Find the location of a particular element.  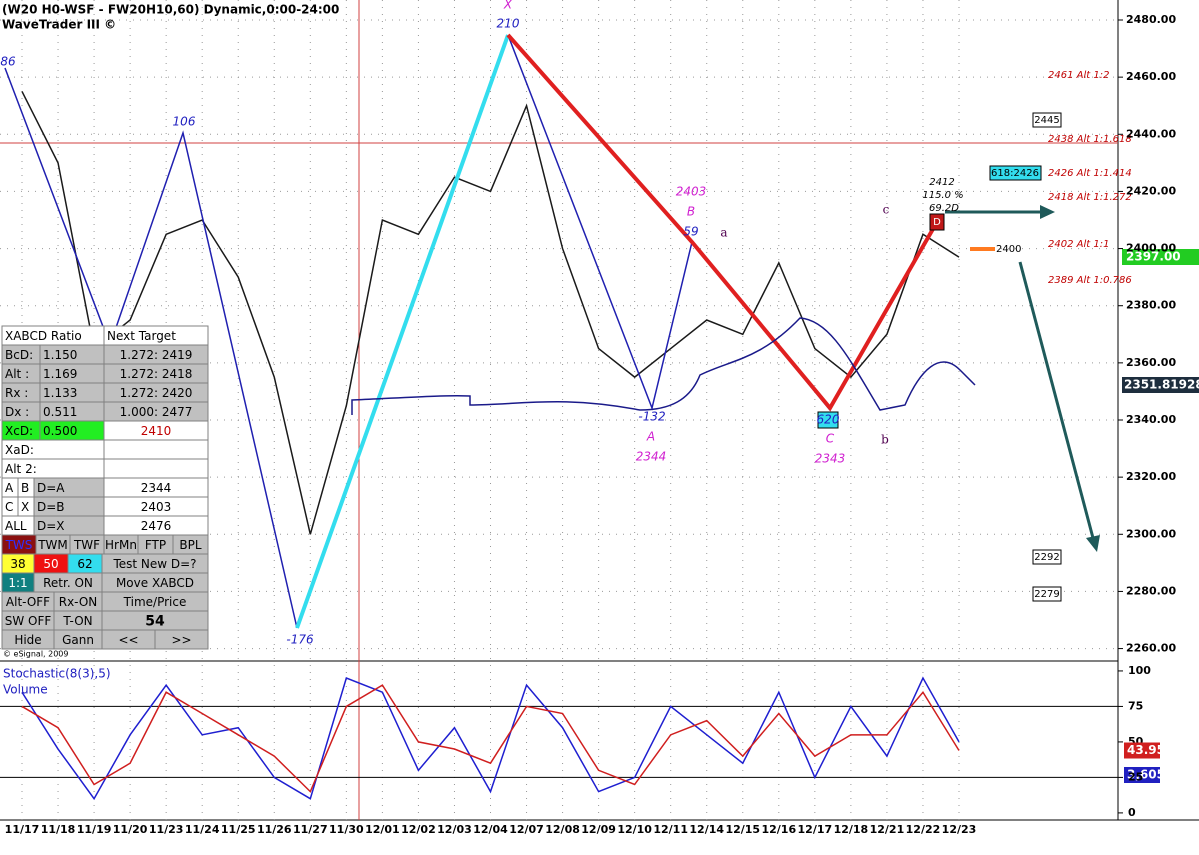

panel-button: 38 is located at coordinates (17, 564).